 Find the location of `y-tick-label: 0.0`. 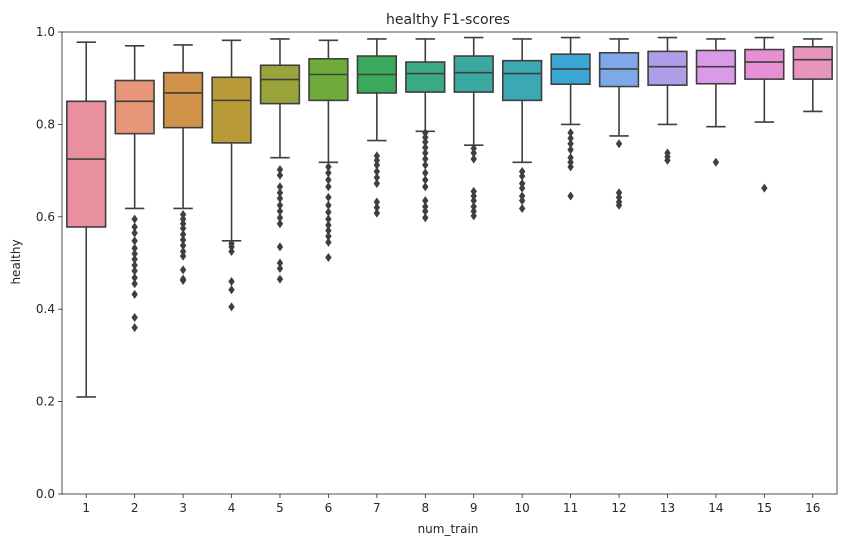

y-tick-label: 0.0 is located at coordinates (45, 494).